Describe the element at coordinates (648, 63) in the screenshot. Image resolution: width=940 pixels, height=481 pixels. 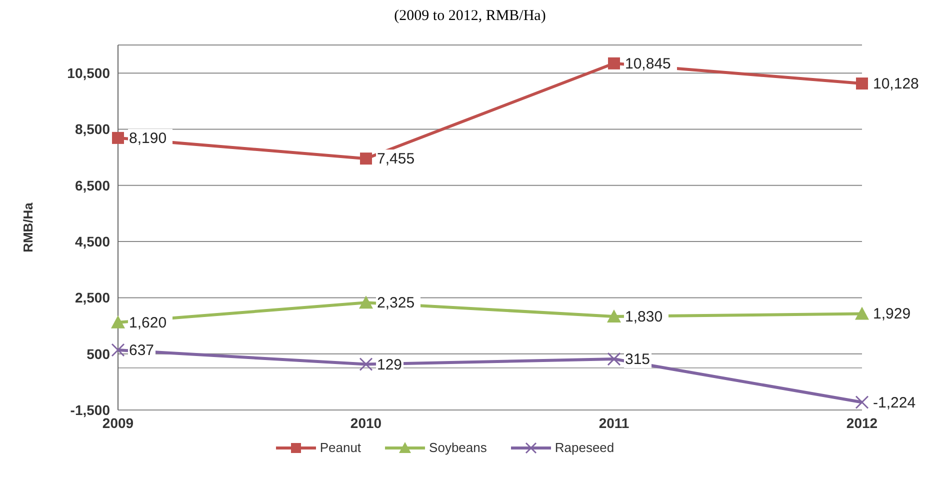
I see `data-label: 10,845` at that location.